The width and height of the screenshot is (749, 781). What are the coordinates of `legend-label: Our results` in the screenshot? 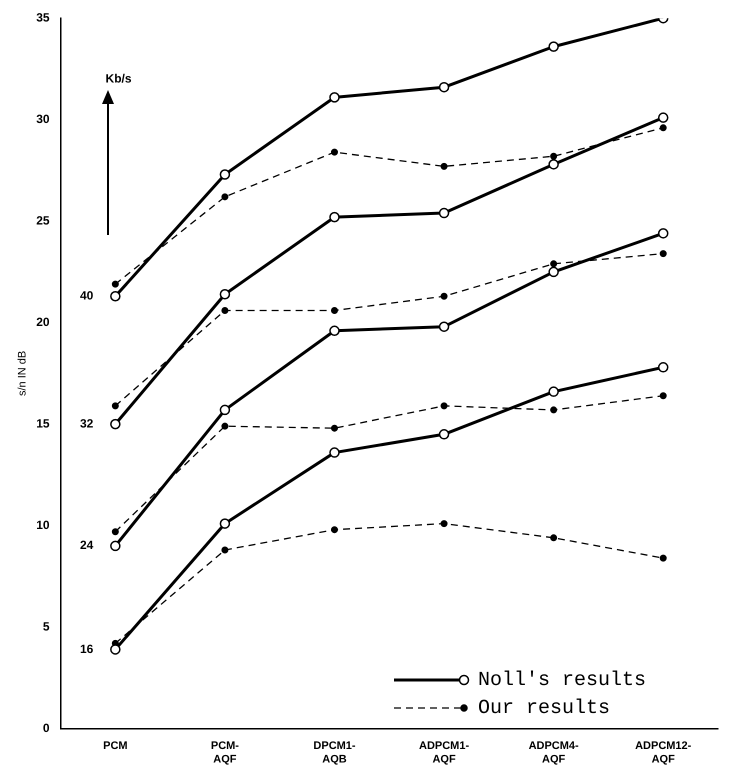 It's located at (544, 708).